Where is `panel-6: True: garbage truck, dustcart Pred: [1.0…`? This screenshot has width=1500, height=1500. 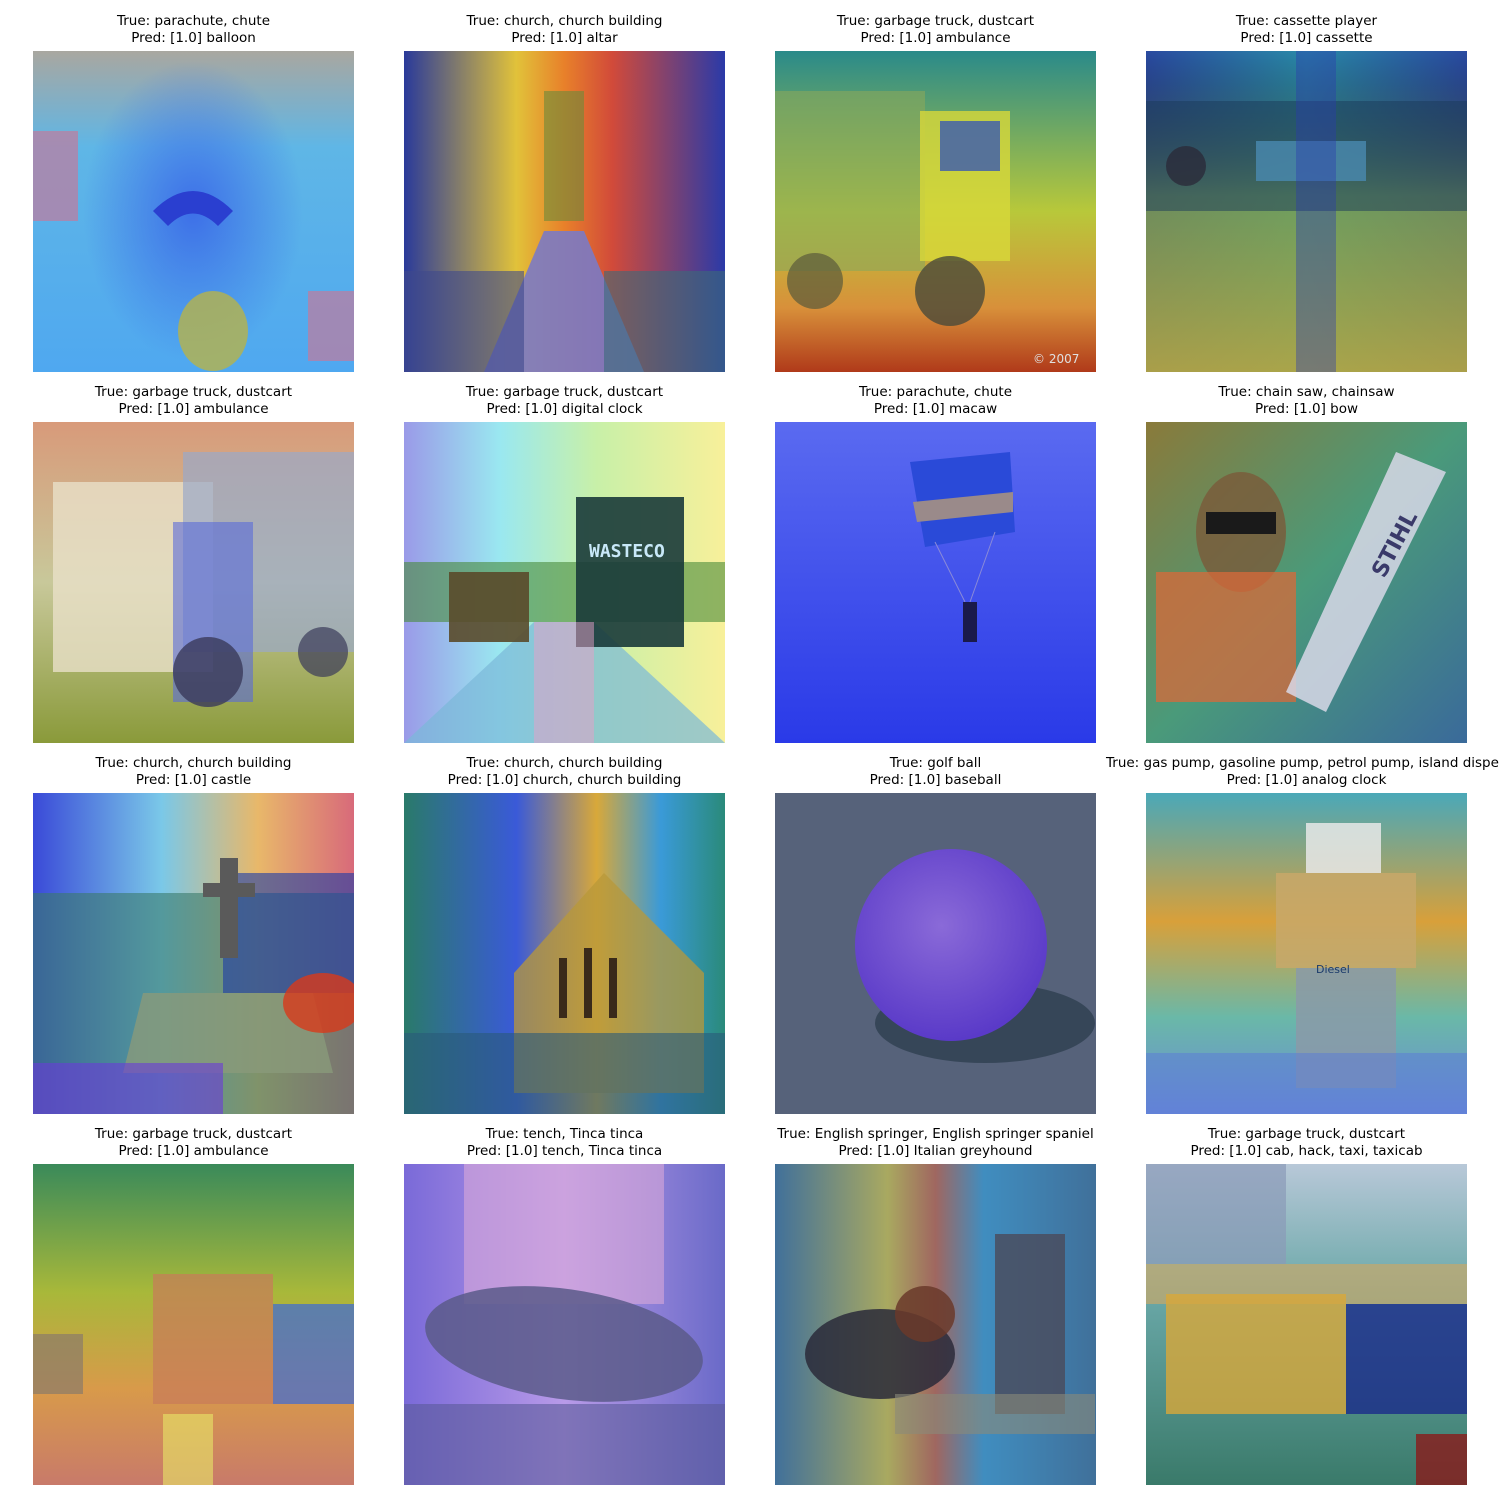 panel-6: True: garbage truck, dustcart Pred: [1.0… is located at coordinates (564, 564).